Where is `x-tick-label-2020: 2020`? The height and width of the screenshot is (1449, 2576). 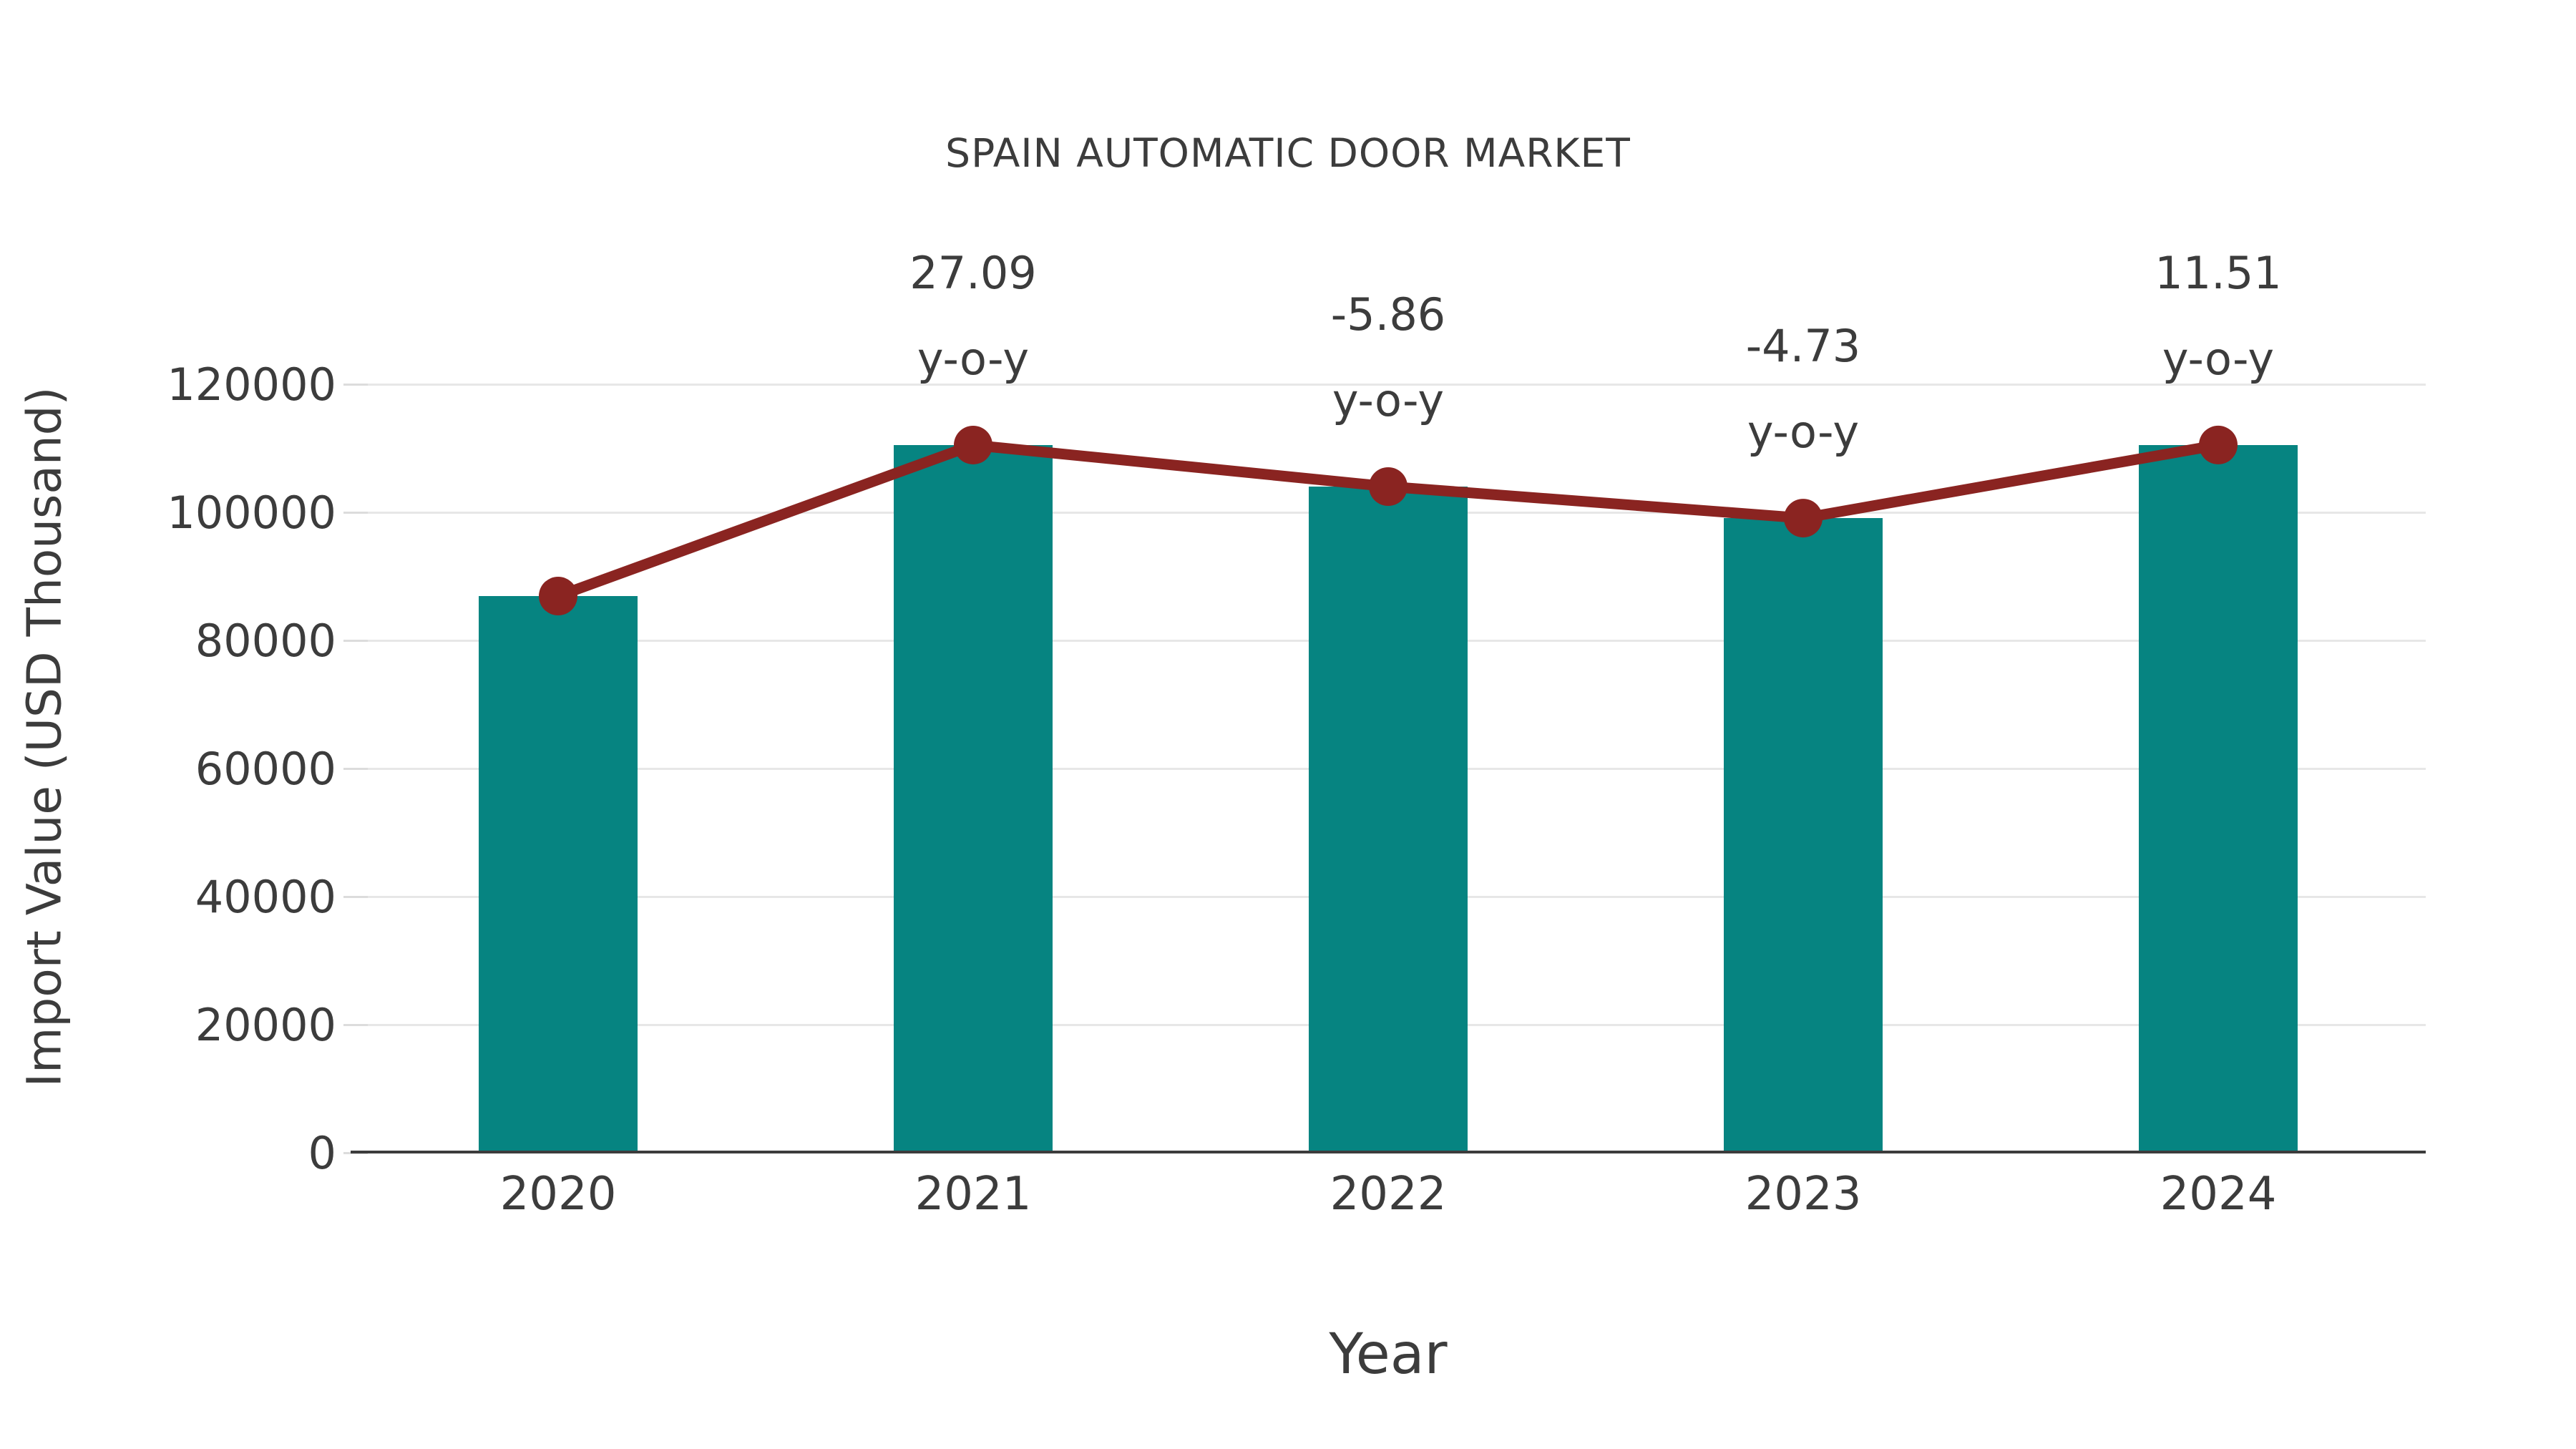
x-tick-label-2020: 2020 is located at coordinates (558, 1194).